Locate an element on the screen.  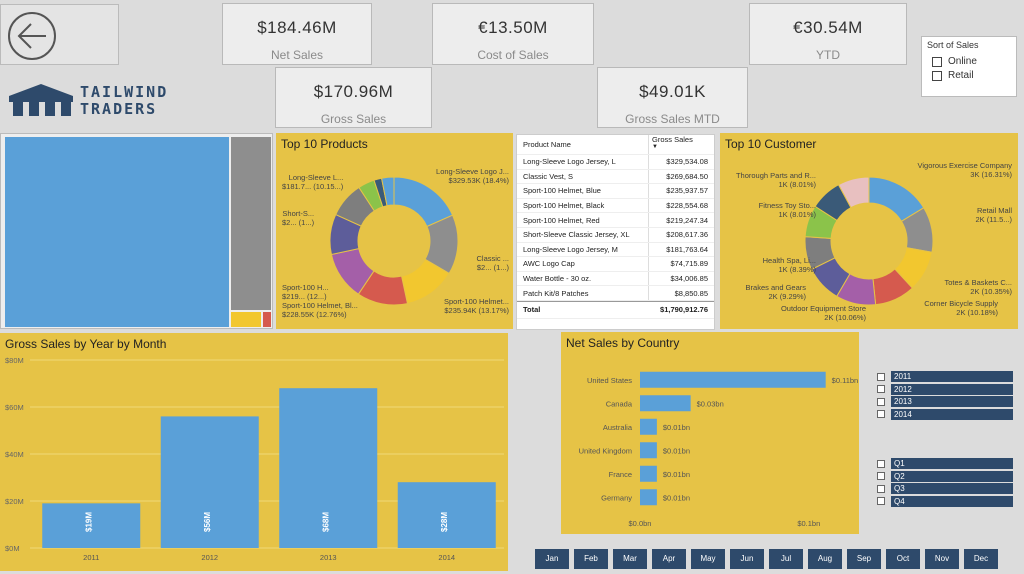
table-header: Product Name Gross Sales ▼ is located at coordinates (615, 145).